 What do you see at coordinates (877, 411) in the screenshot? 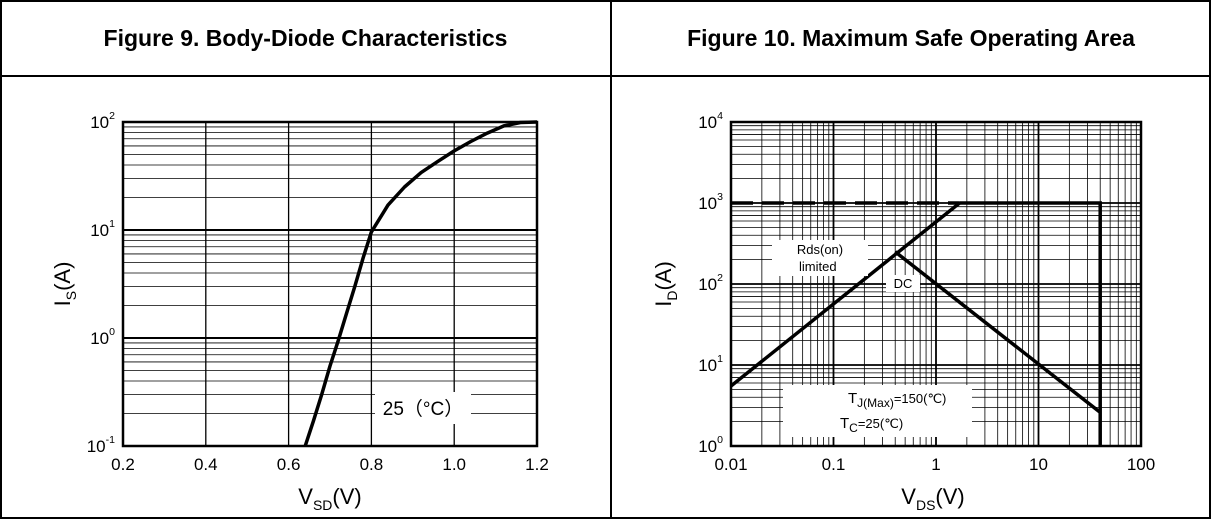
I see `conditions-box` at bounding box center [877, 411].